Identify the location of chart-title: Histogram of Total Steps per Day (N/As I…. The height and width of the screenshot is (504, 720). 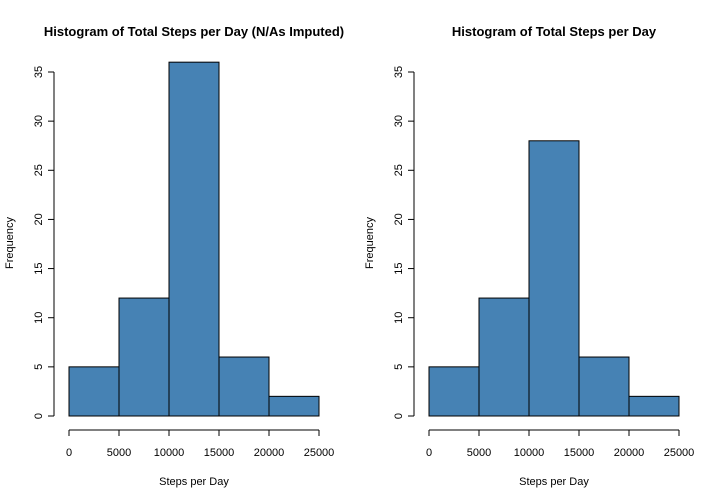
(194, 31).